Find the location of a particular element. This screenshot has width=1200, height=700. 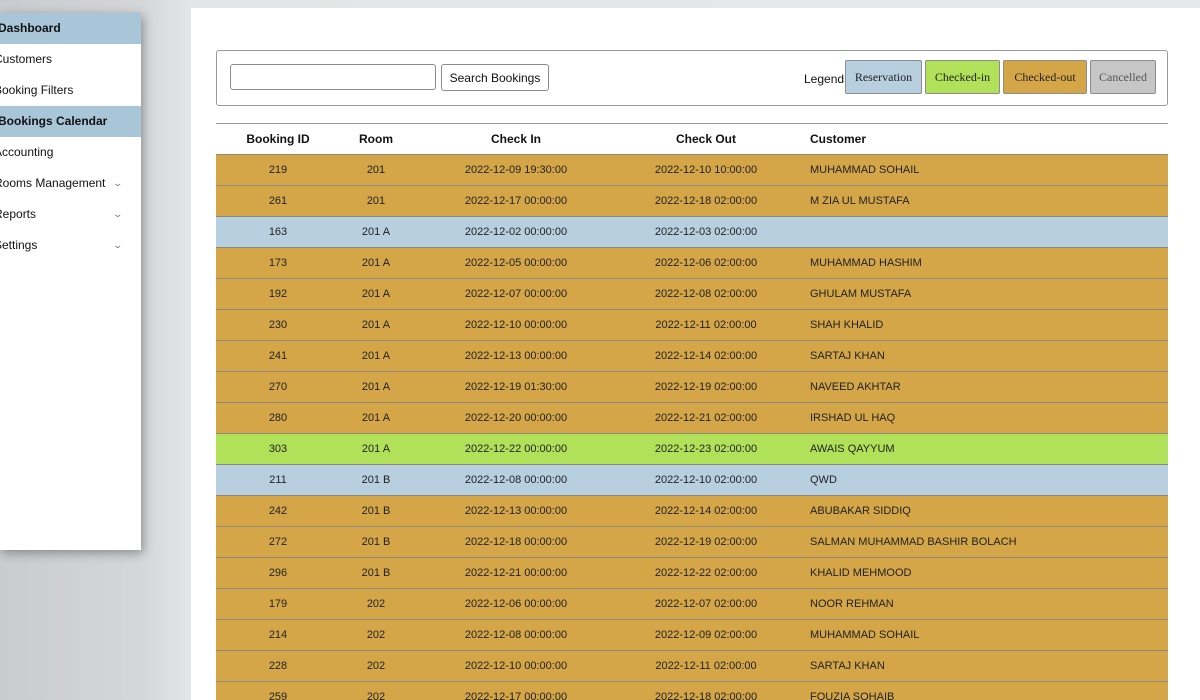

cell-check-out: 2022-12-06 02:00:00 is located at coordinates (706, 263).